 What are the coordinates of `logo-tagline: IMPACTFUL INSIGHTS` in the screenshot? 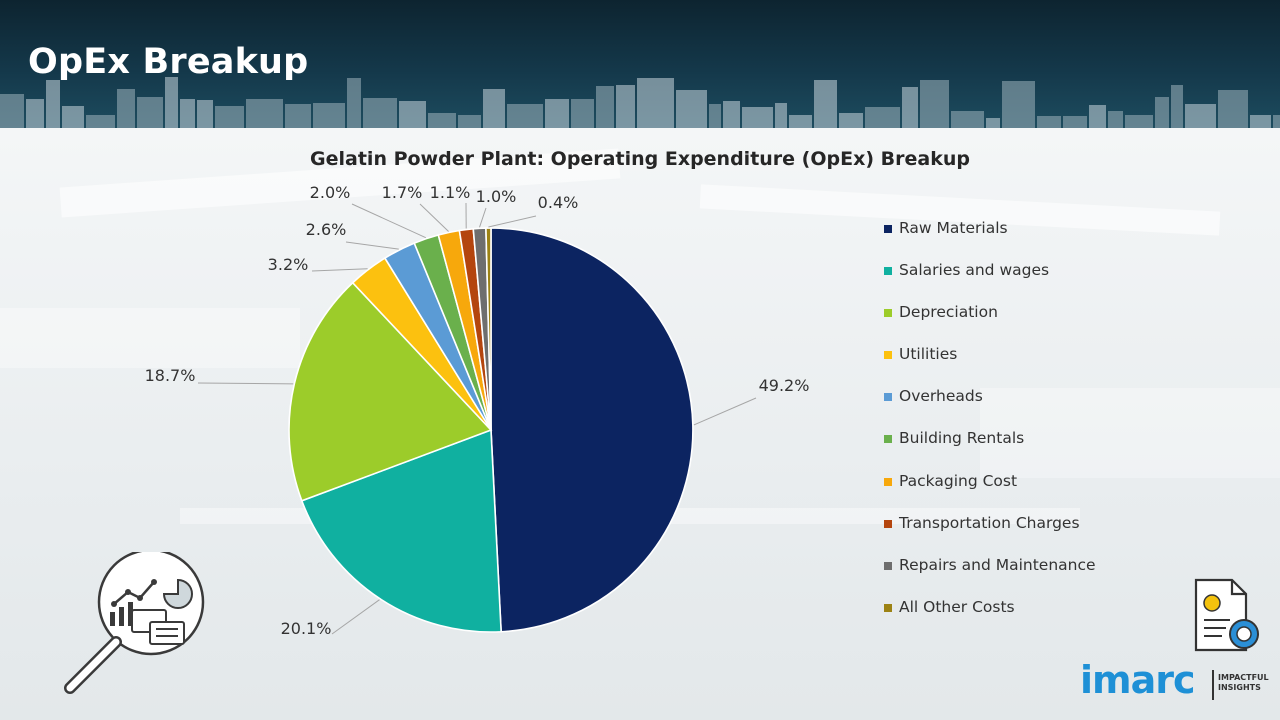 It's located at (1243, 683).